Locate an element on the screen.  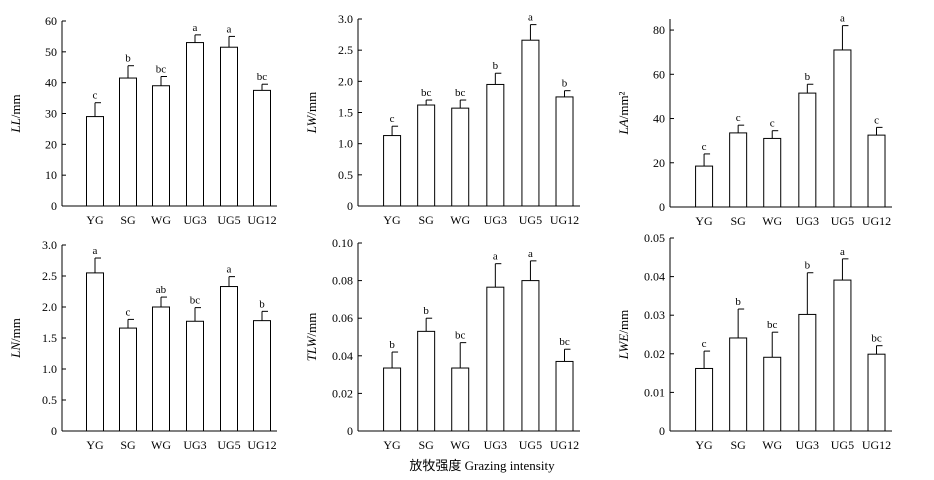
y-axis-variable: LWE is located at coordinates (623, 347).